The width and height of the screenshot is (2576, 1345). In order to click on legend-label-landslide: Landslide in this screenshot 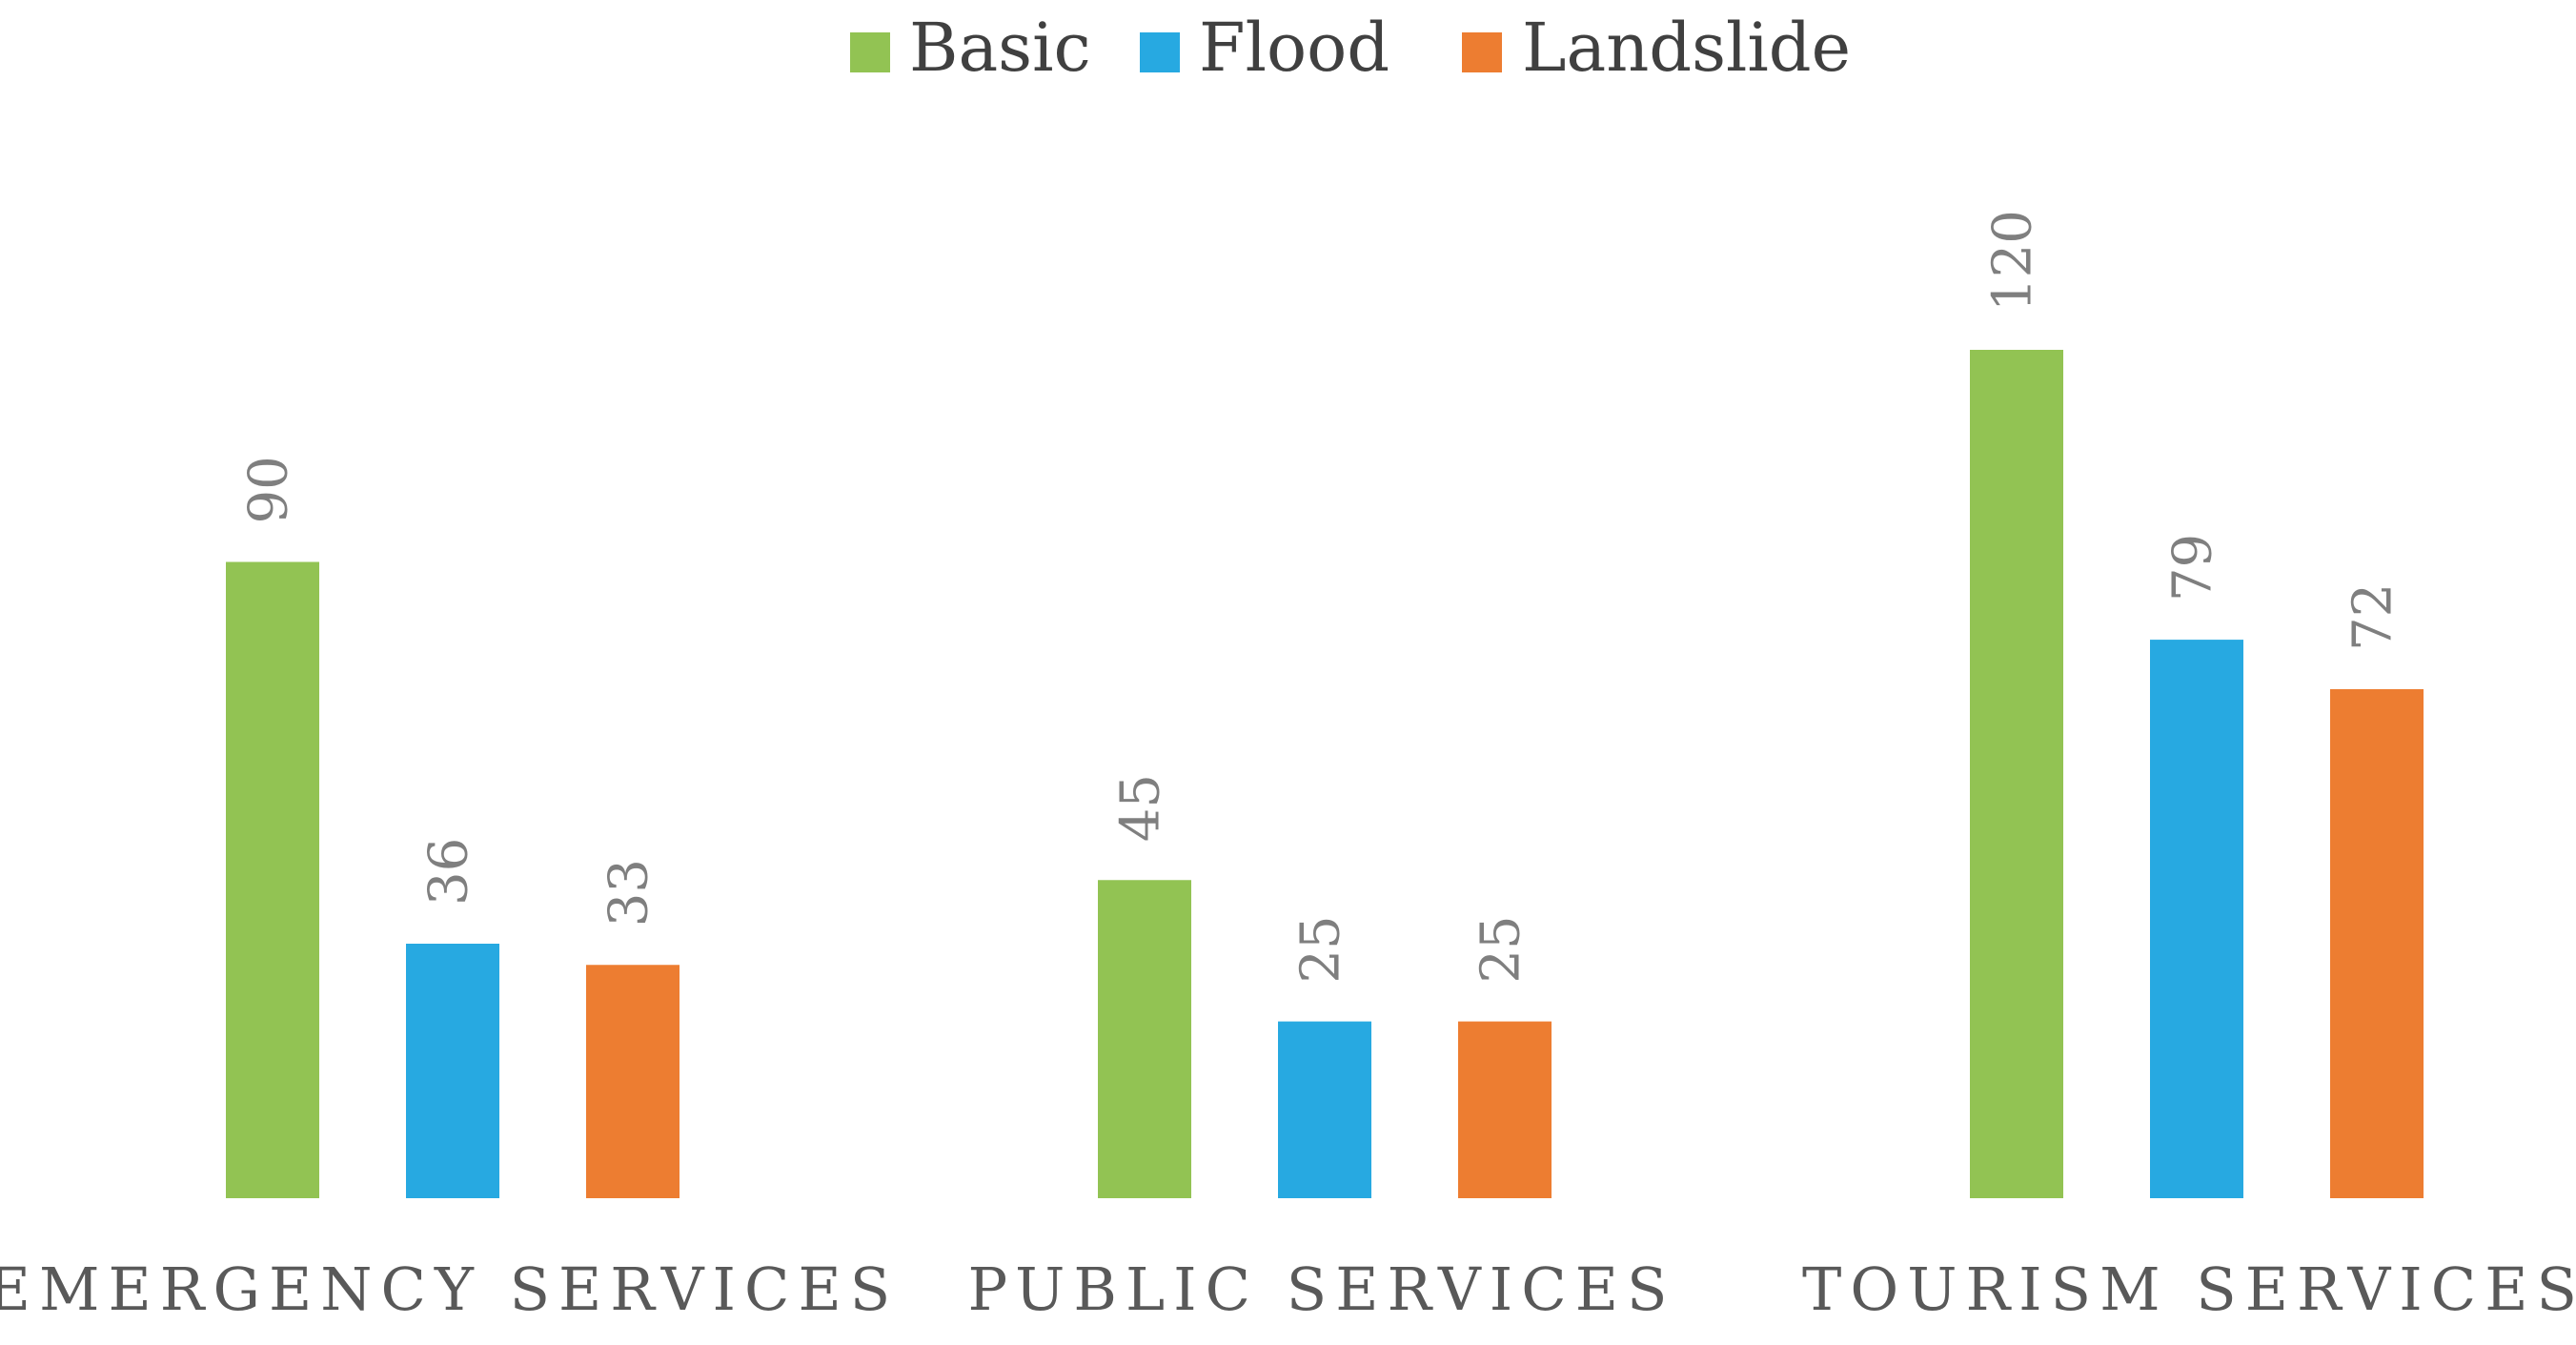, I will do `click(1686, 48)`.